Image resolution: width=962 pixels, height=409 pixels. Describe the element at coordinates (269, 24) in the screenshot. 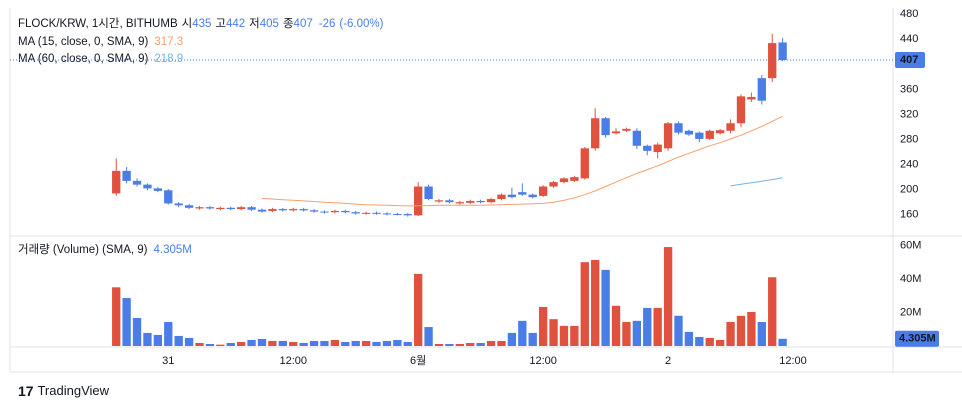

I see `ohlc-value: 405` at that location.